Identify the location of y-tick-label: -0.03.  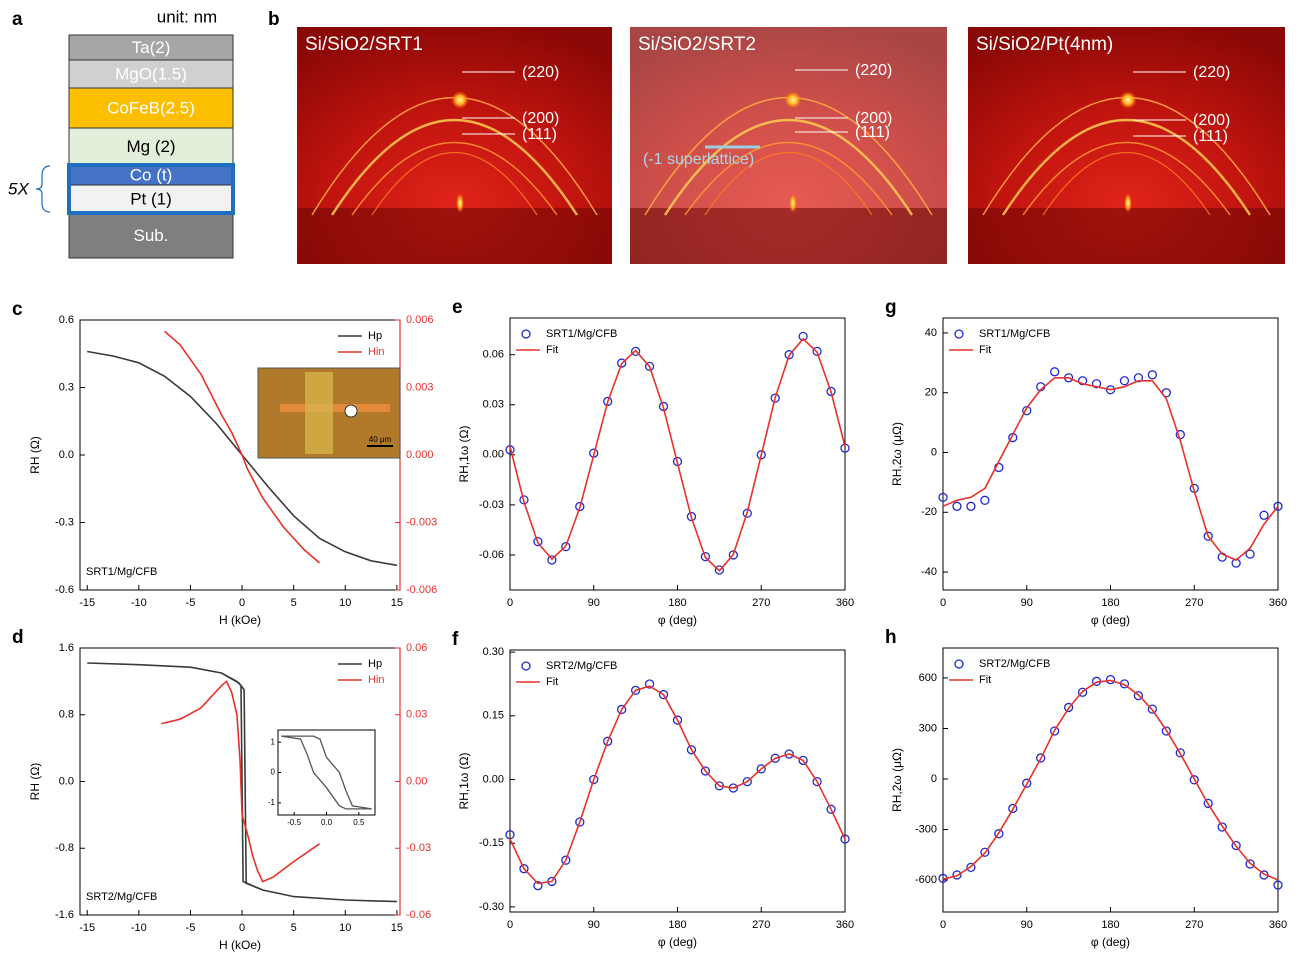
(491, 505).